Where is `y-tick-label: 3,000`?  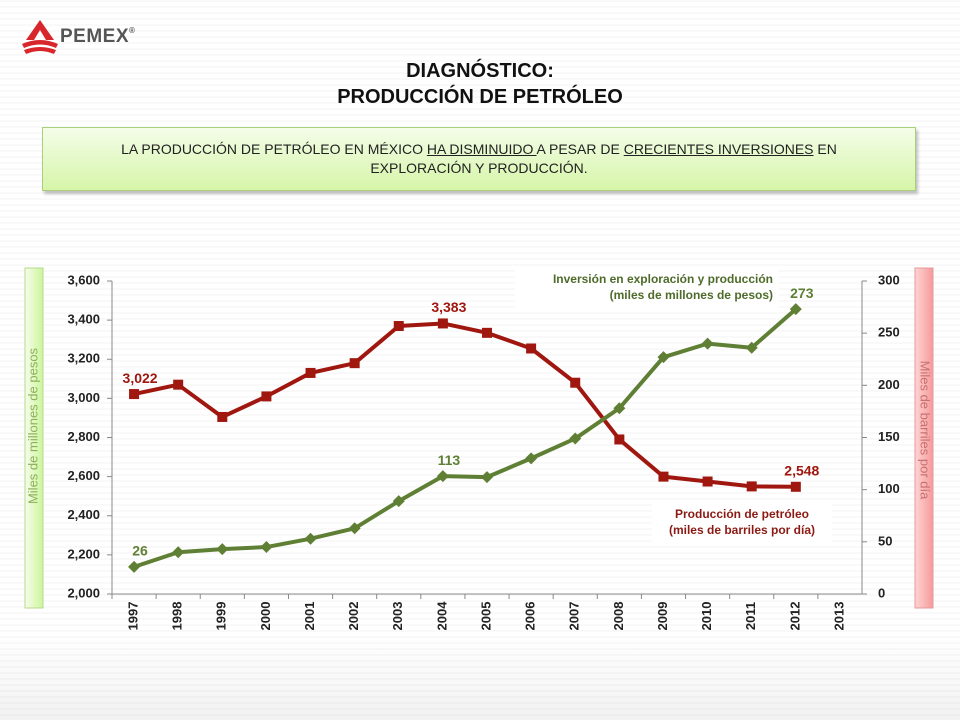 y-tick-label: 3,000 is located at coordinates (83, 397).